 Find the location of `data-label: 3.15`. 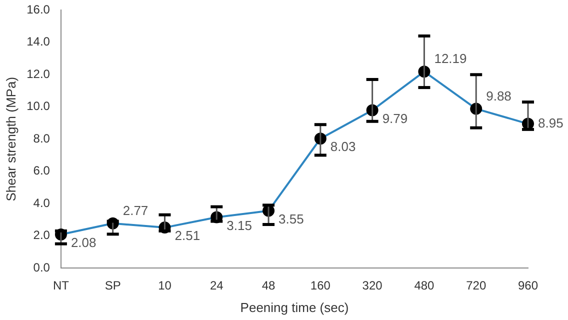

data-label: 3.15 is located at coordinates (239, 225).